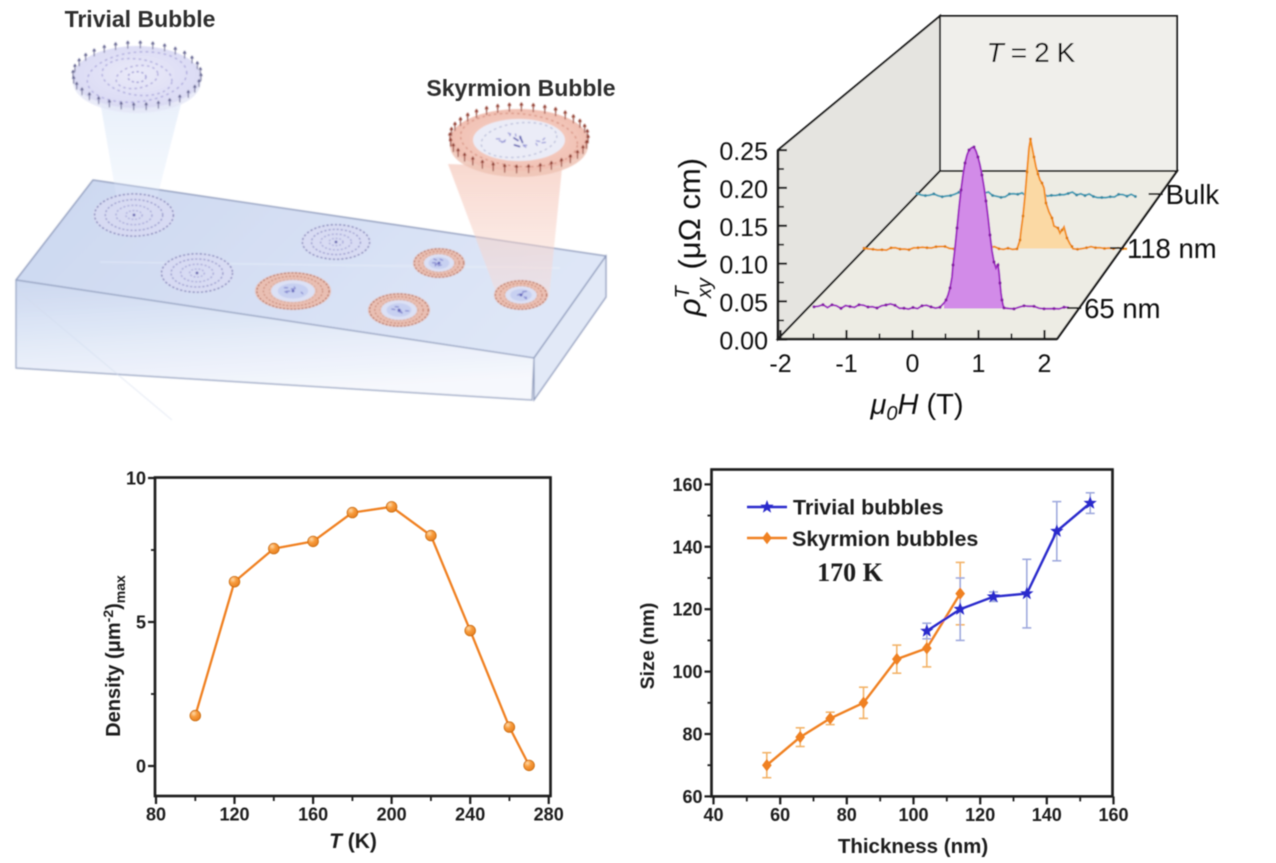 Image resolution: width=1276 pixels, height=863 pixels. Describe the element at coordinates (743, 266) in the screenshot. I see `svg-text: 0.10` at that location.